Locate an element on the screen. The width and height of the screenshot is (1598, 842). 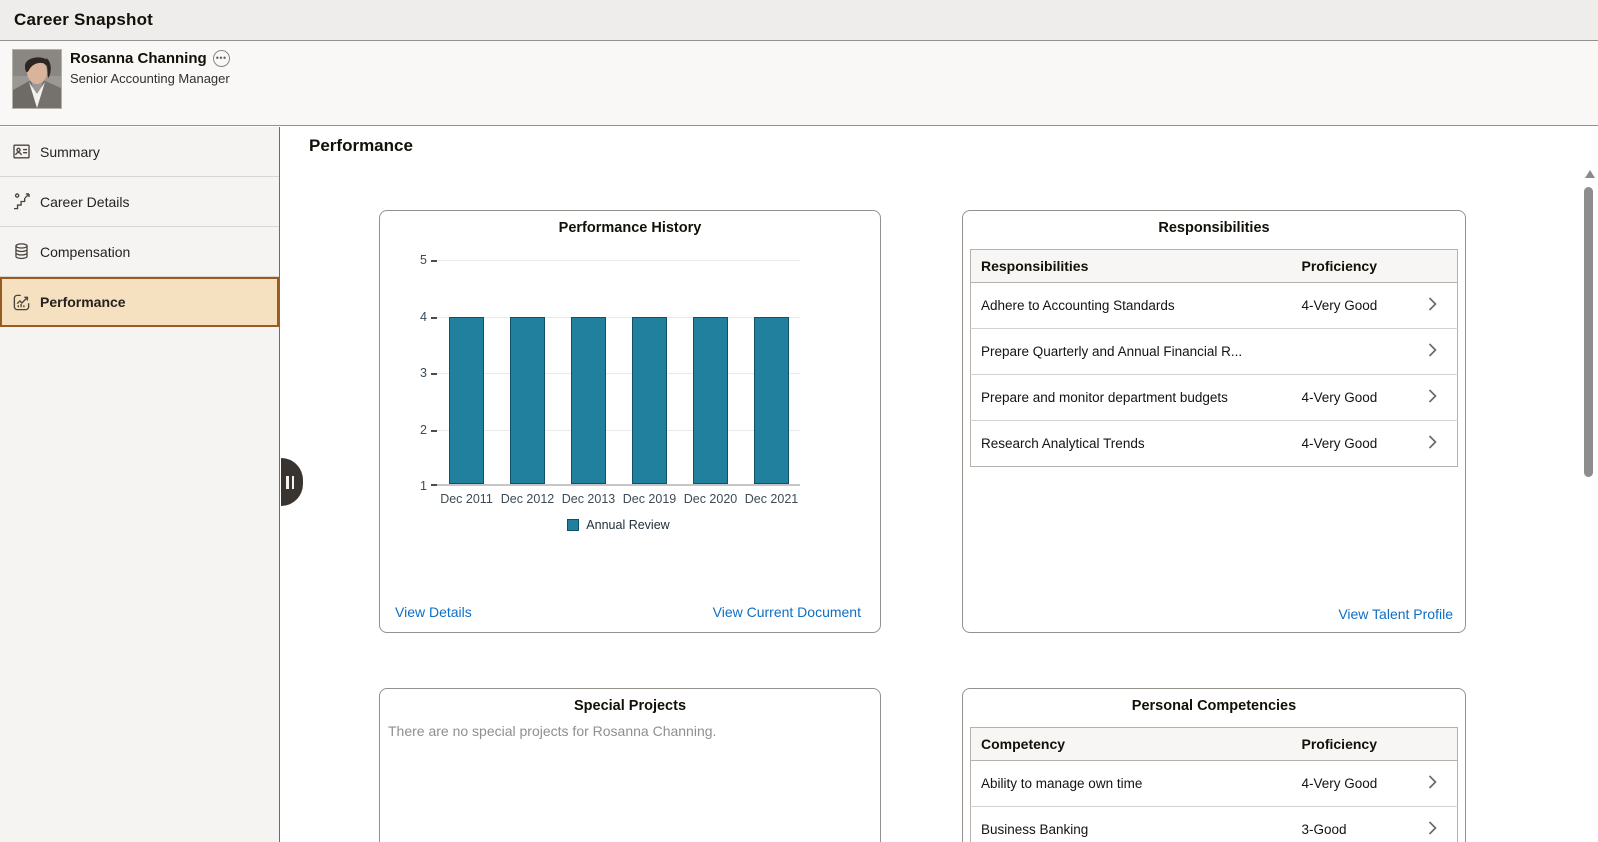
bar-dec-2013 is located at coordinates (588, 400).